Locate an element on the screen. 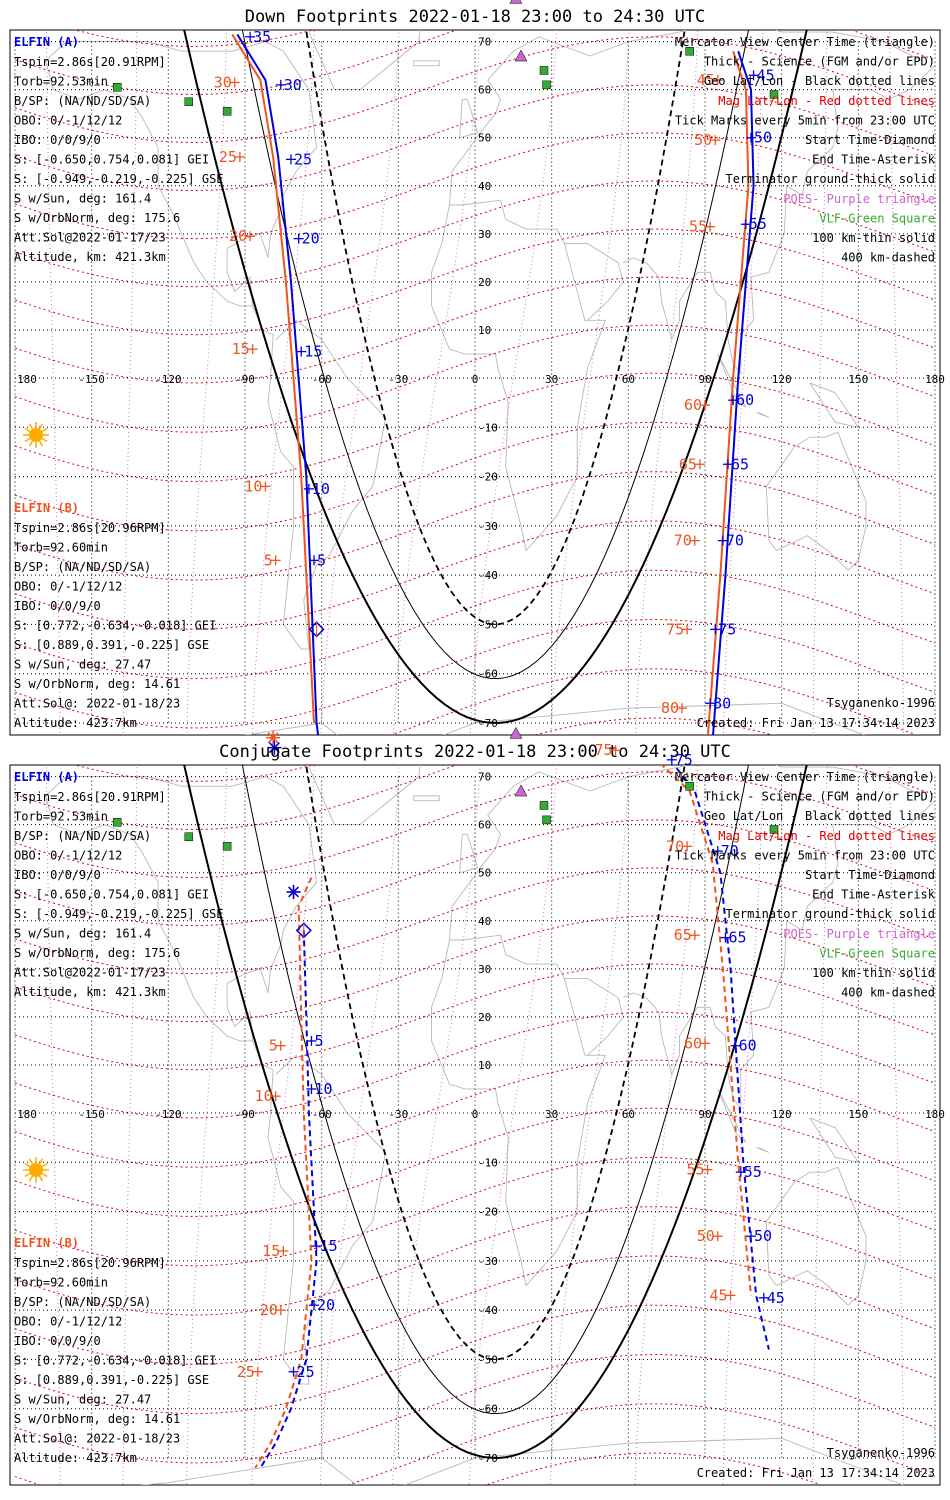 This screenshot has width=950, height=1500. sun-icon is located at coordinates (36, 1170).